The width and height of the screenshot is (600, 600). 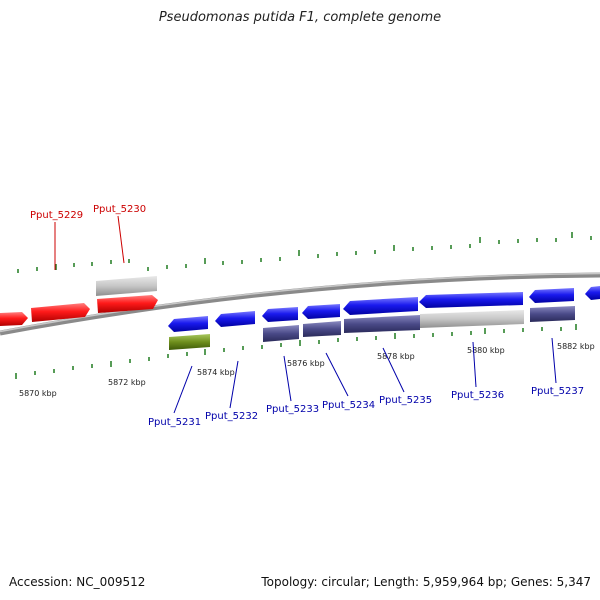 I want to click on gene-label-pput-5231: Pput_5231, so click(x=174, y=422).